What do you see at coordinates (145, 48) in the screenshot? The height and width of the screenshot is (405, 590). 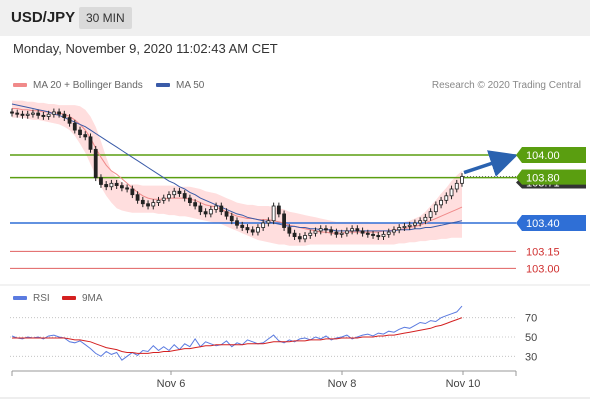 I see `chart-datetime: Monday, November 9, 2020 11:02:43 AM CET` at bounding box center [145, 48].